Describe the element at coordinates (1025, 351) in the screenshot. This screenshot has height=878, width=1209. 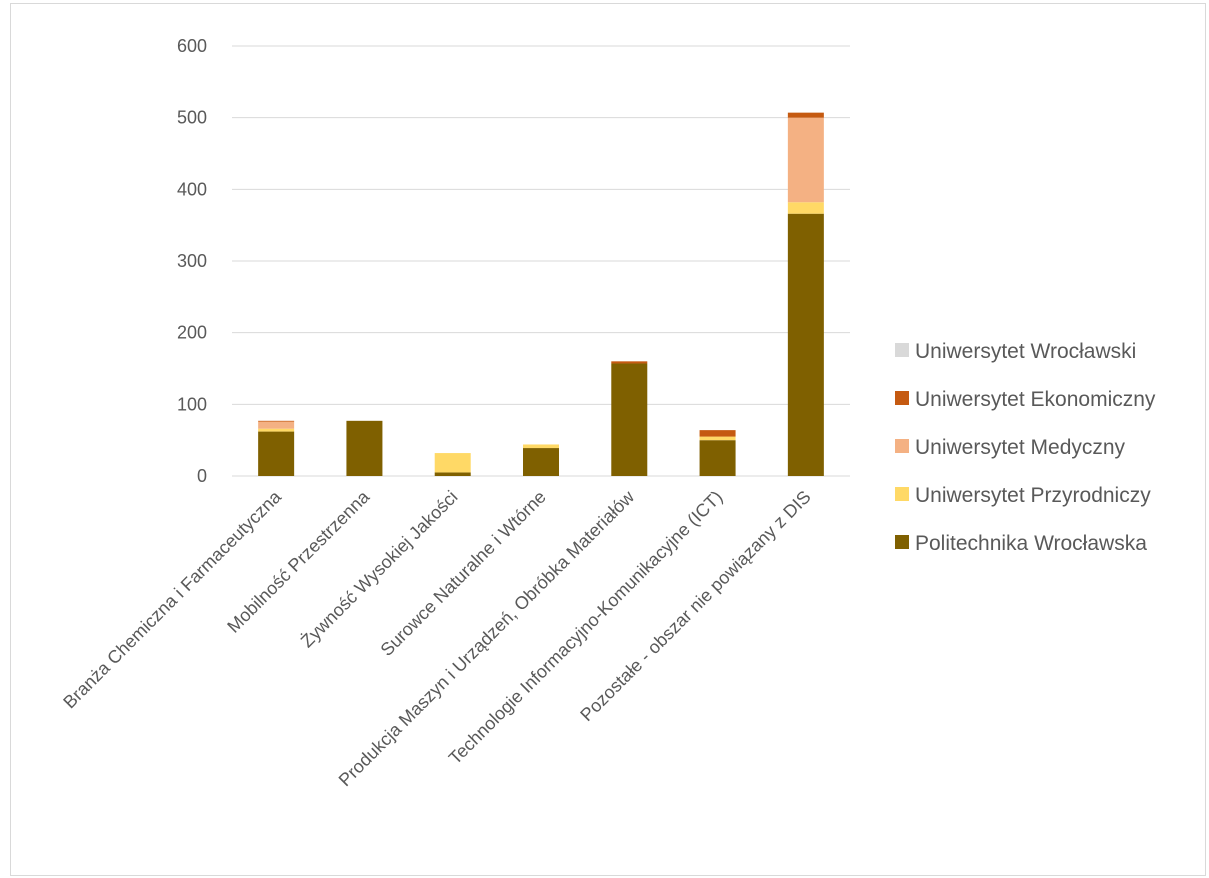
I see `legend-label-1: Uniwersytet Wrocławski` at that location.